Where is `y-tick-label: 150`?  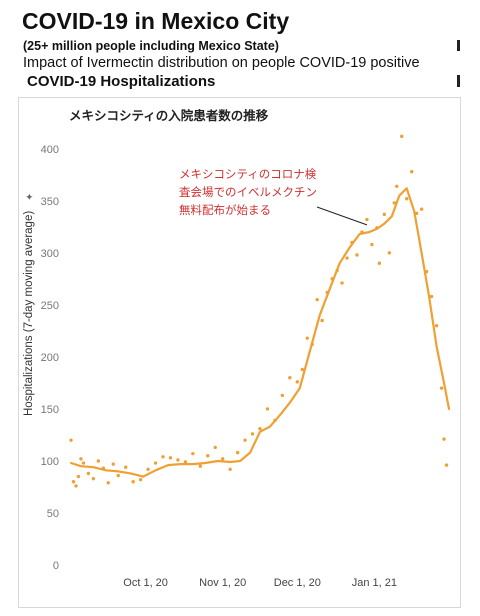
y-tick-label: 150 is located at coordinates (50, 410).